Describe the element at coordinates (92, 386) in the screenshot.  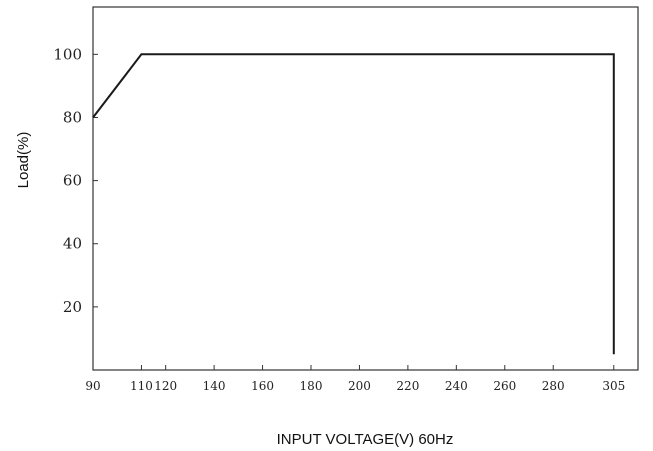
I see `x-tick-label: 90` at that location.